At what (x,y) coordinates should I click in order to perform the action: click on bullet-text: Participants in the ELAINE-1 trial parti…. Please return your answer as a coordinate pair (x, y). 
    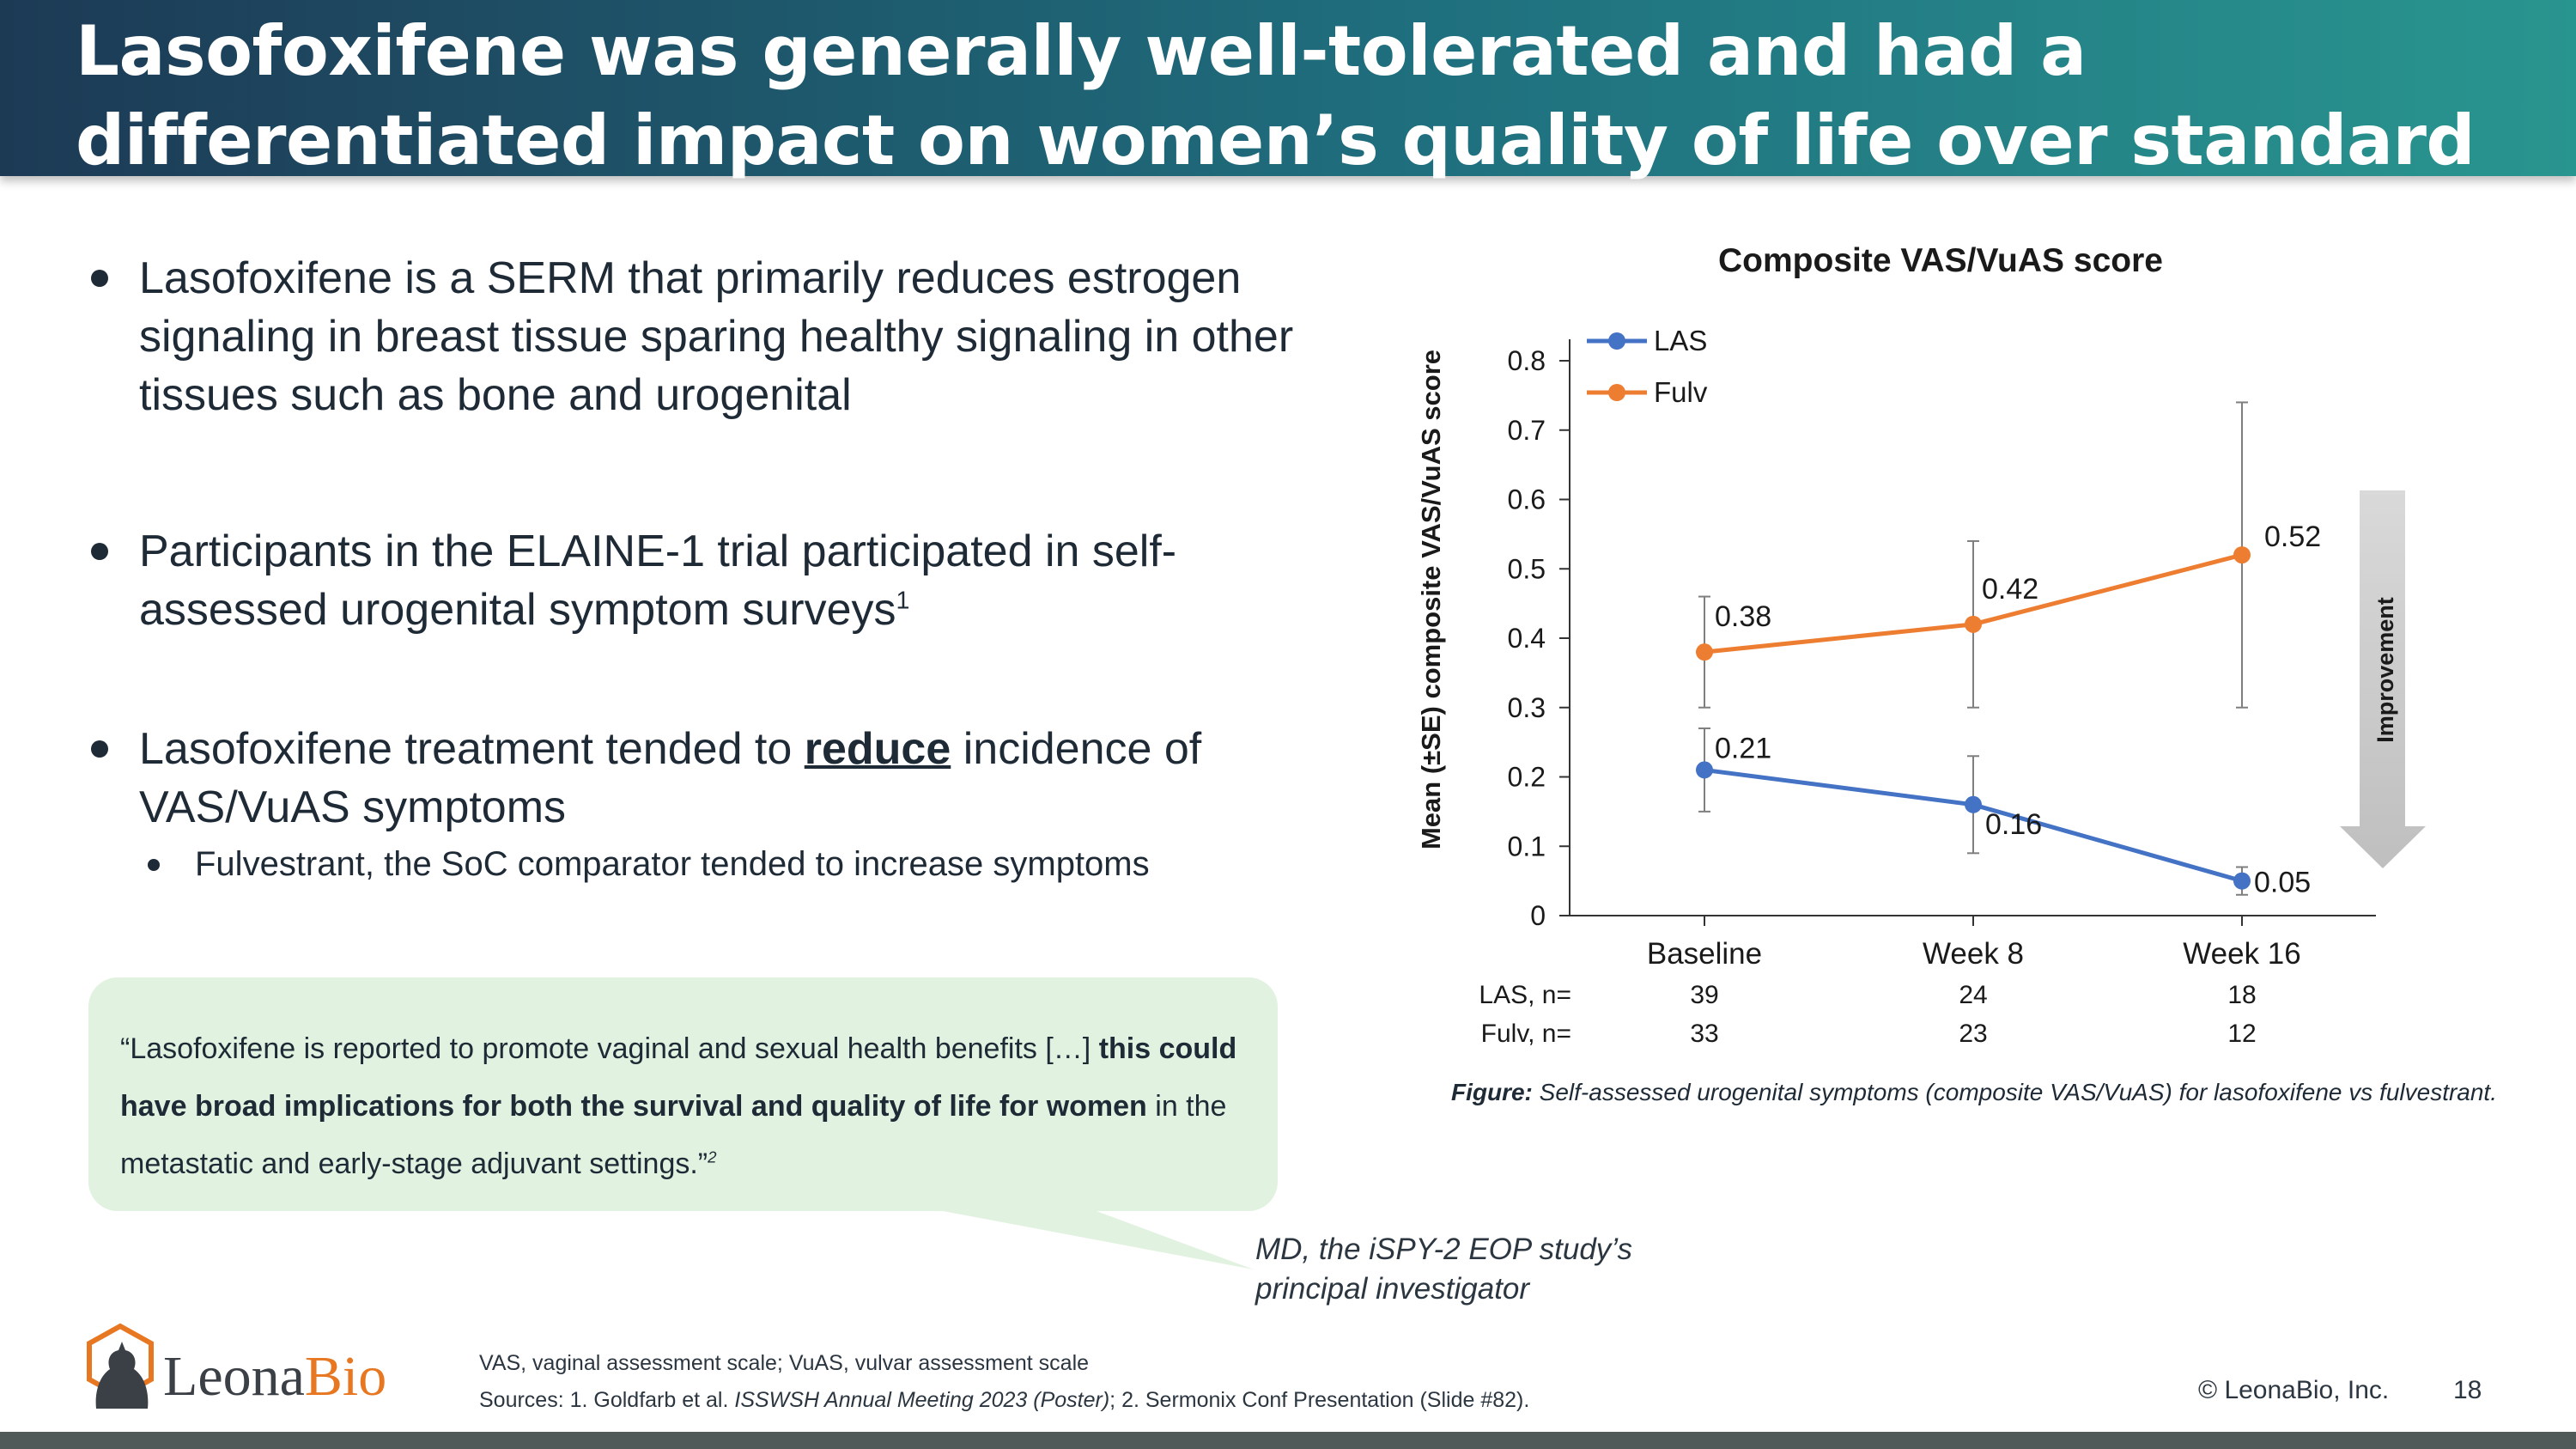
    Looking at the image, I should click on (658, 581).